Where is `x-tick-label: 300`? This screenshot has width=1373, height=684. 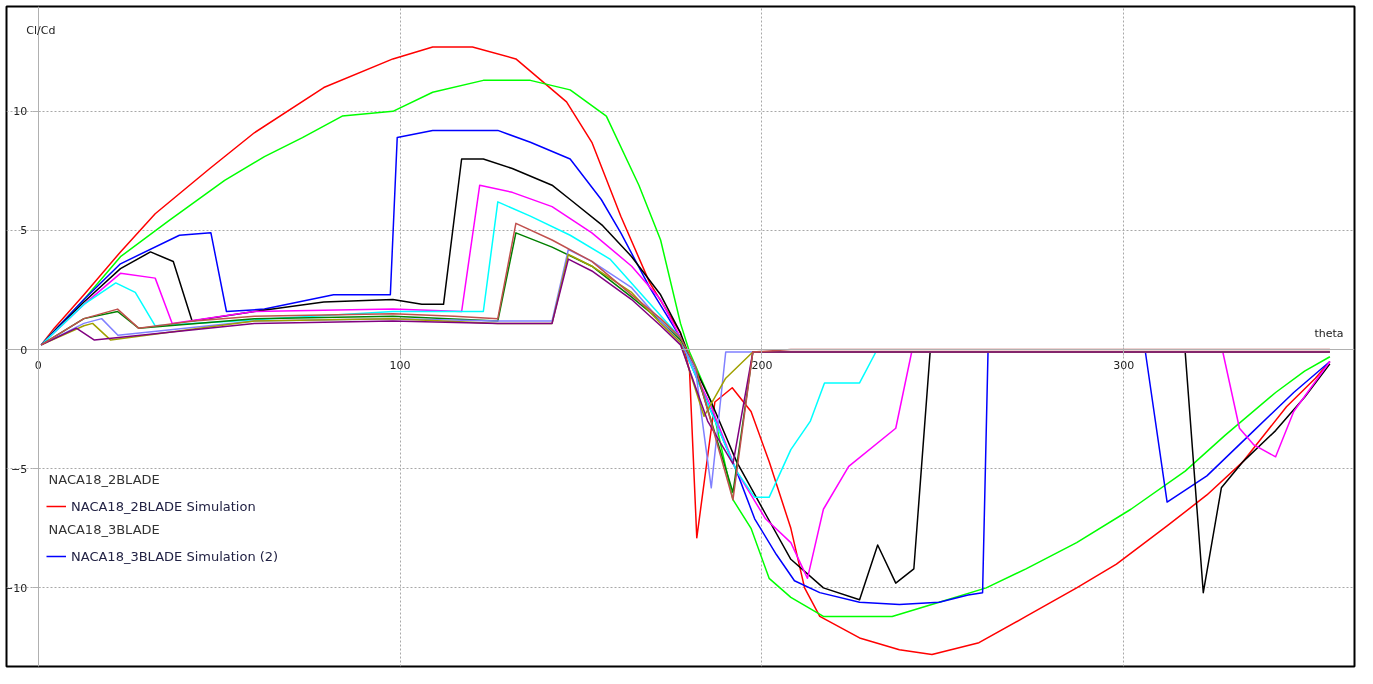 x-tick-label: 300 is located at coordinates (1124, 365).